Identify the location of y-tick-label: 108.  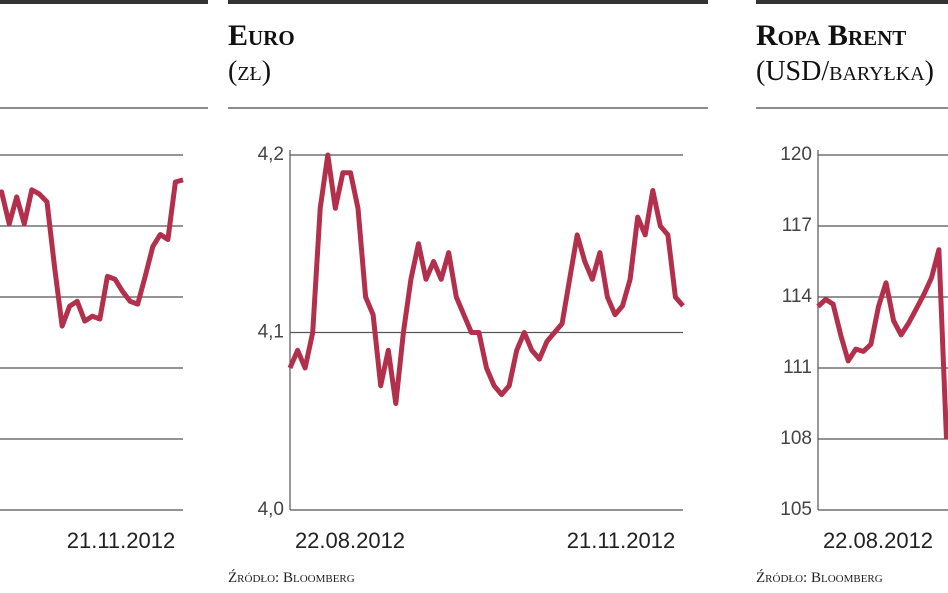
(796, 438).